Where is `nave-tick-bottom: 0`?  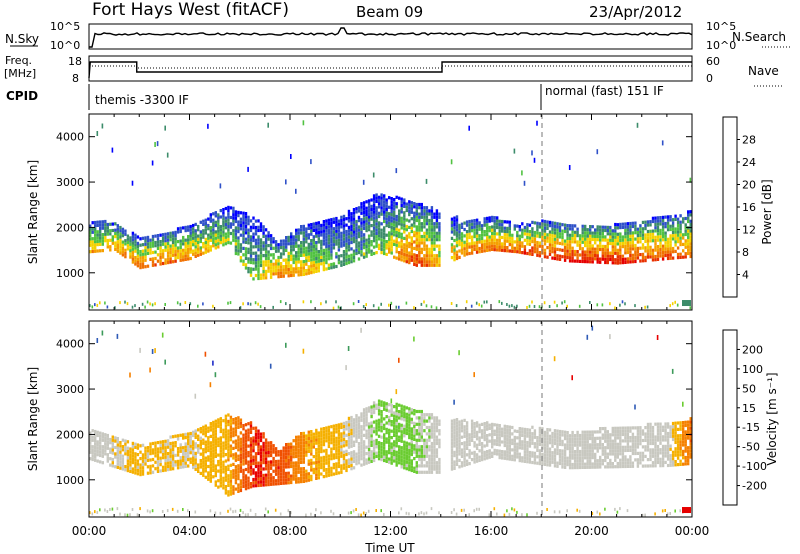
nave-tick-bottom: 0 is located at coordinates (709, 78).